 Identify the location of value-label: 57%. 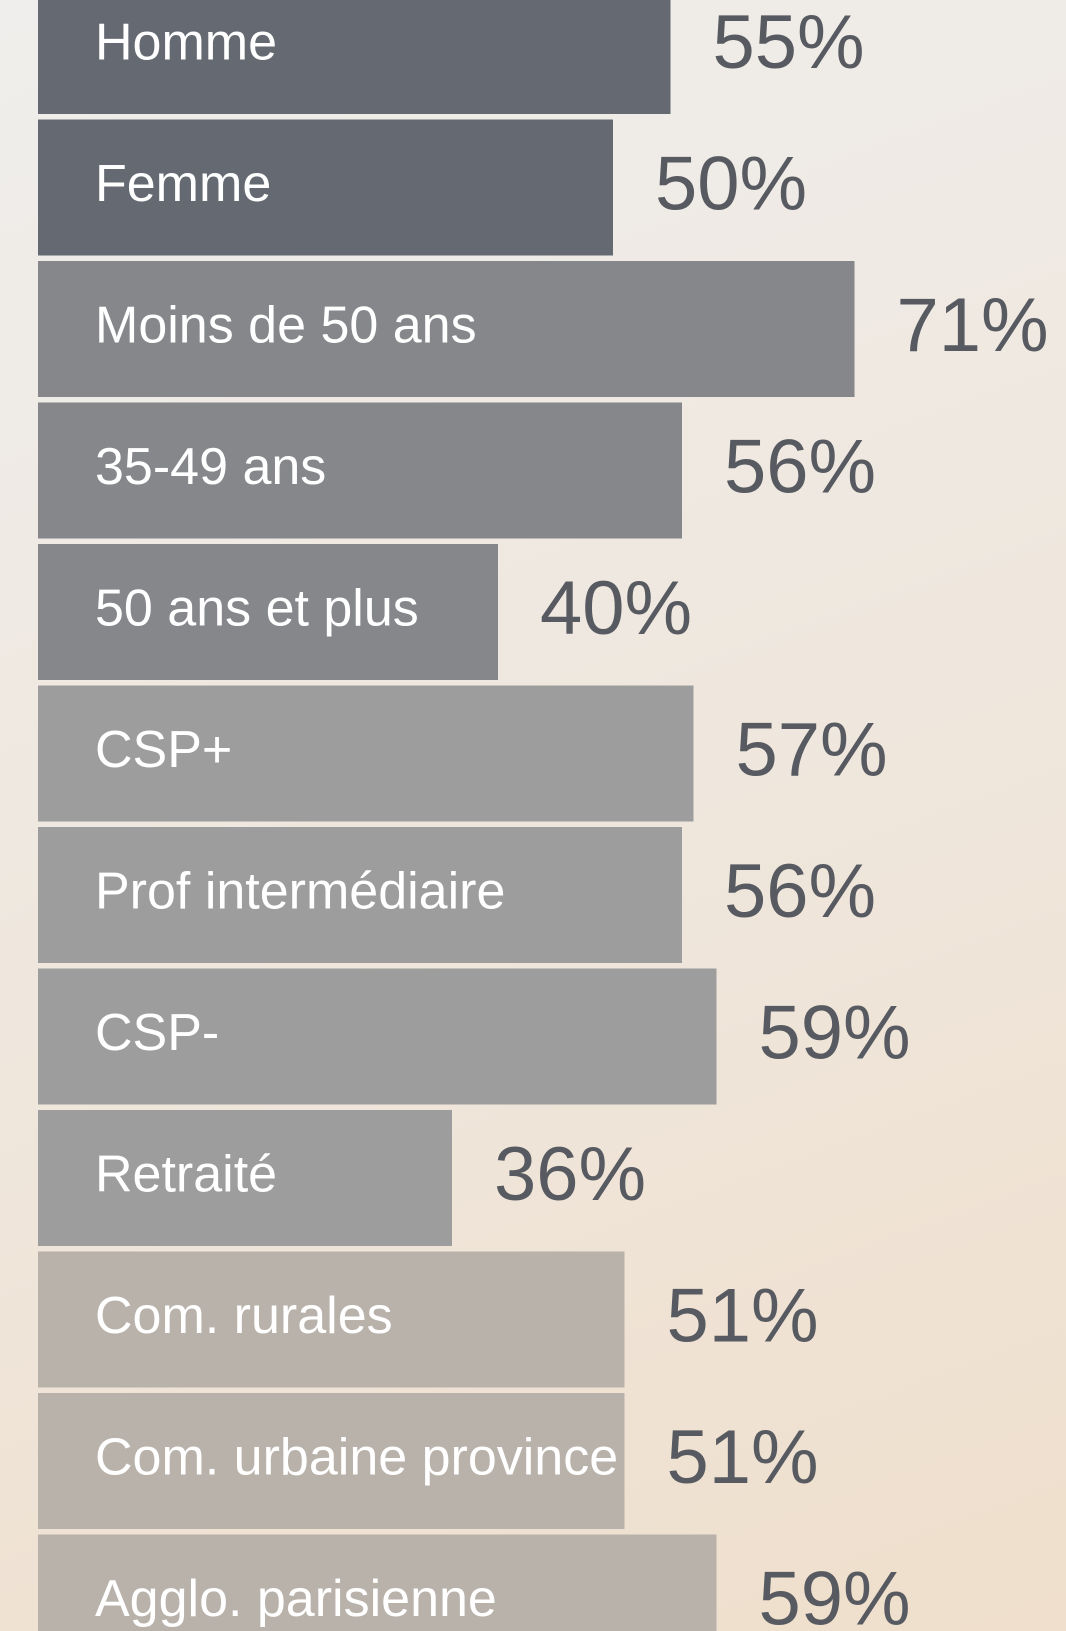
(812, 750).